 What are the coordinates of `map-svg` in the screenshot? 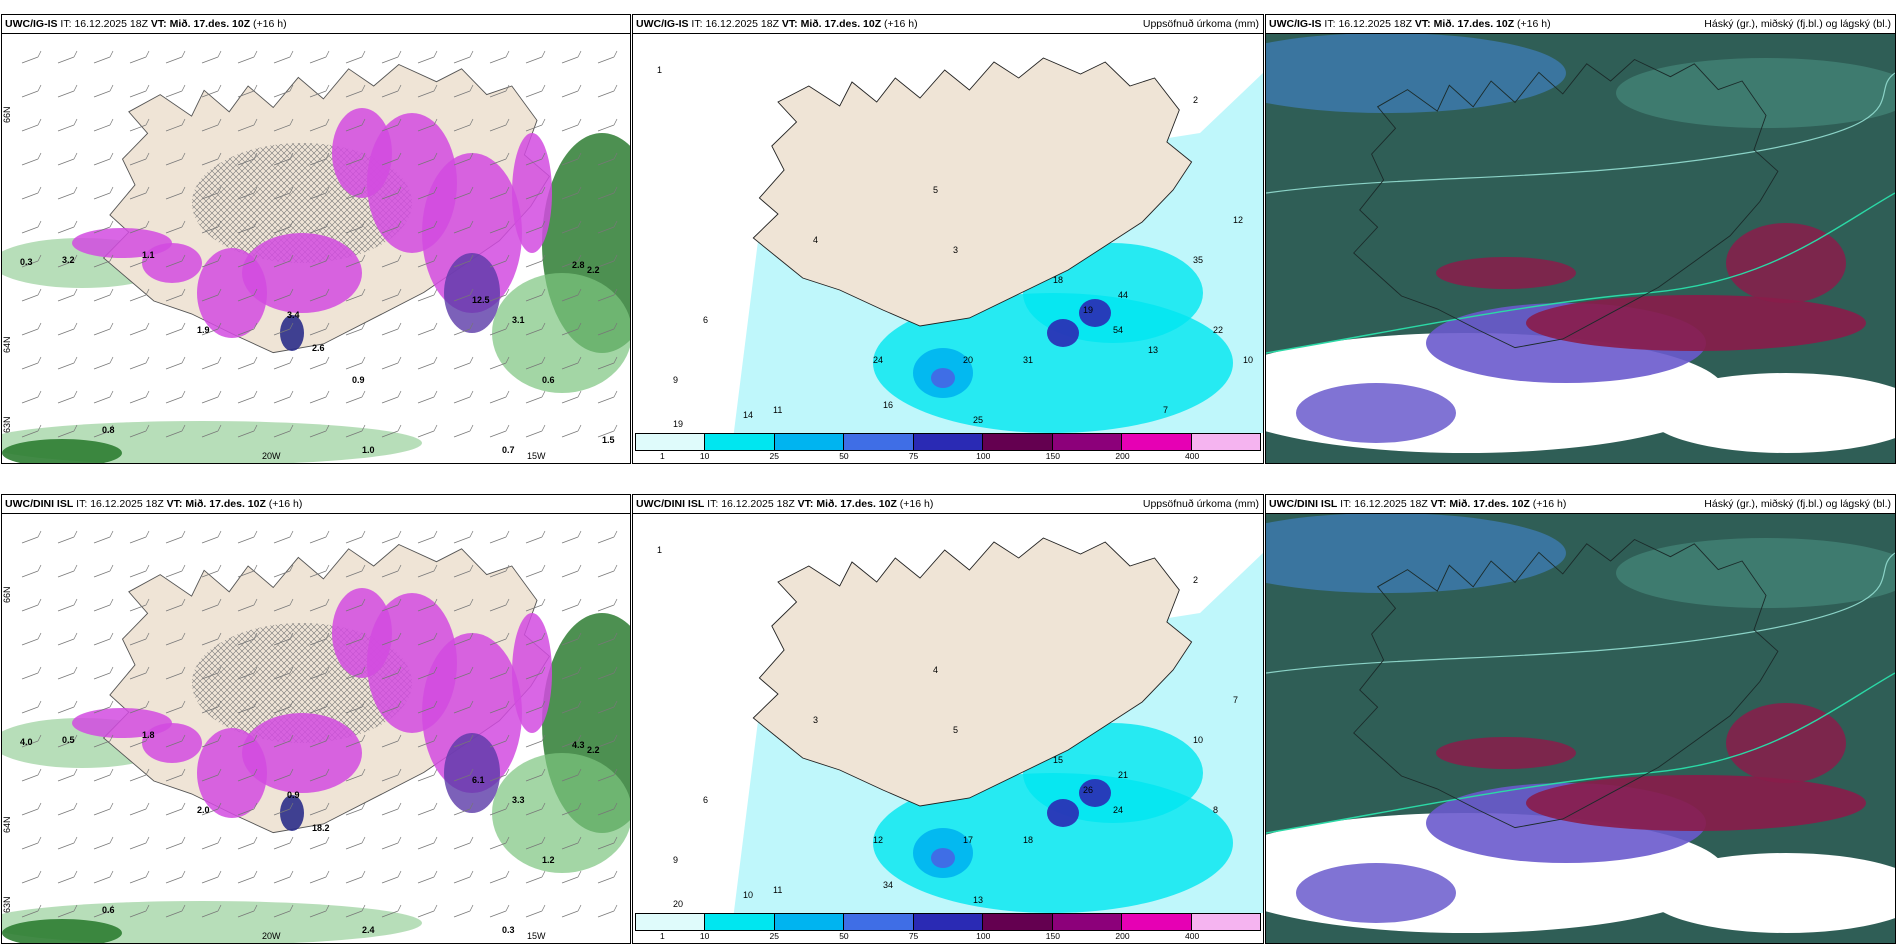 It's located at (1580, 728).